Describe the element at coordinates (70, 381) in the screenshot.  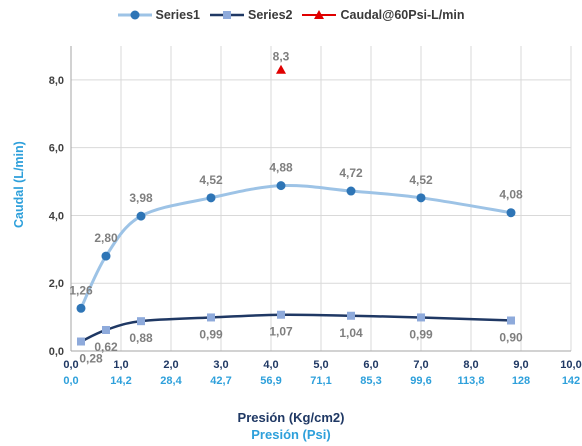
I see `x2-tick-label: 0,0` at that location.